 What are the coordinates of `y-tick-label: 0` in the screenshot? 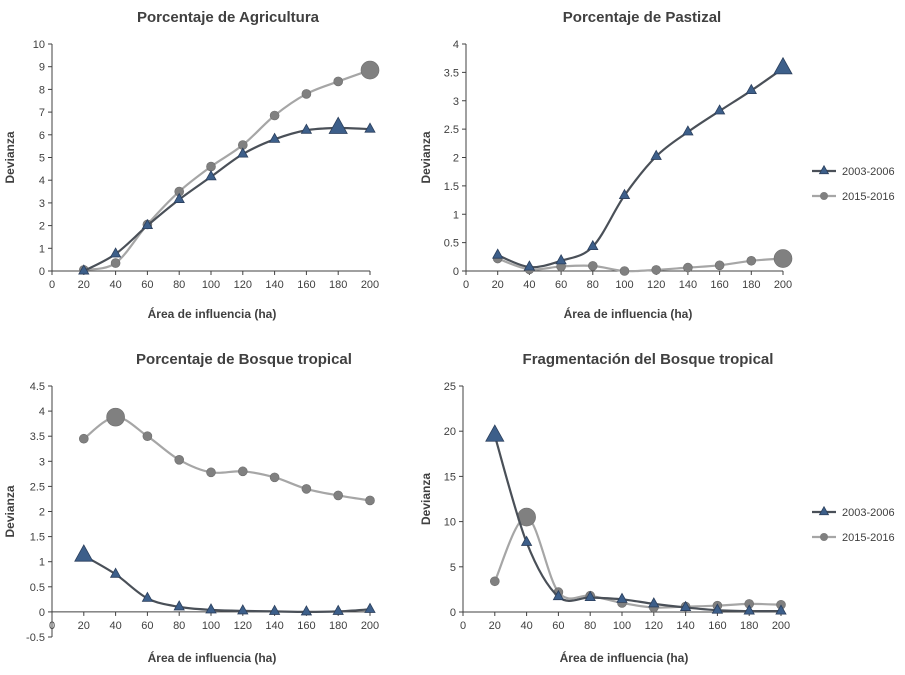 It's located at (456, 272).